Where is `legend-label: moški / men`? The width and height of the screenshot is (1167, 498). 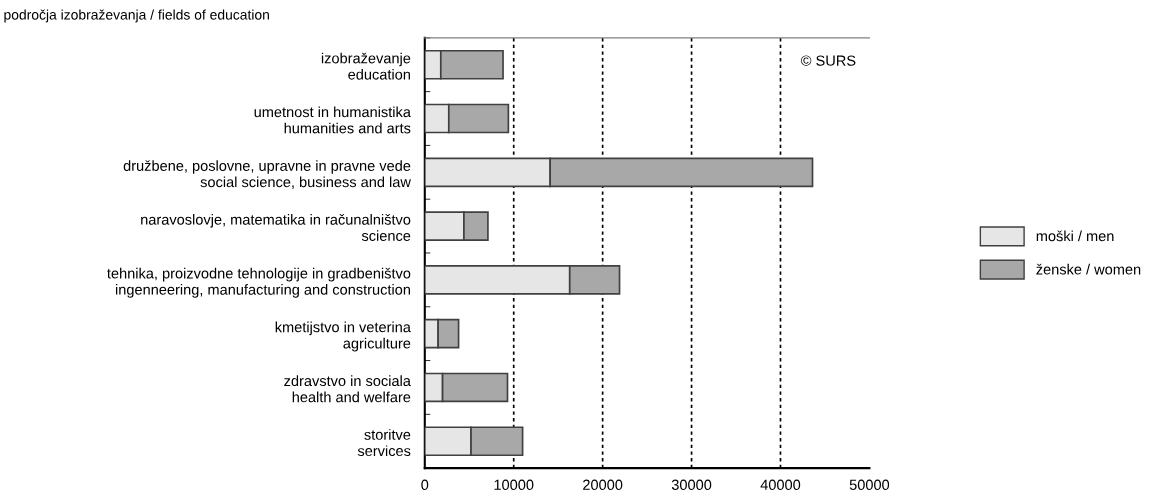
legend-label: moški / men is located at coordinates (1075, 236).